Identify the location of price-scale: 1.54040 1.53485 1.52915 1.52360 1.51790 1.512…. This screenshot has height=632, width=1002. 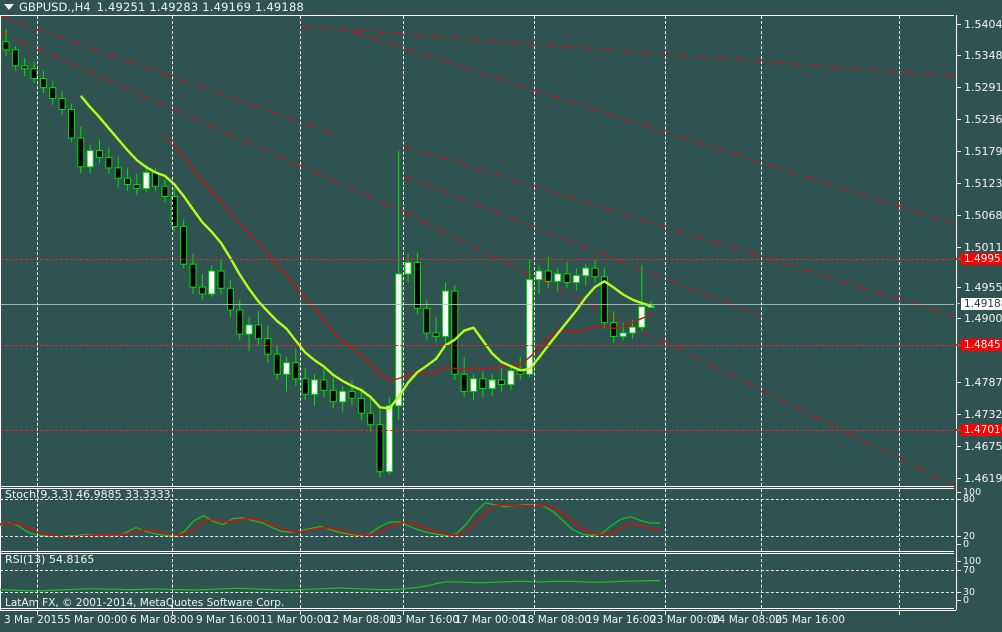
(979, 316).